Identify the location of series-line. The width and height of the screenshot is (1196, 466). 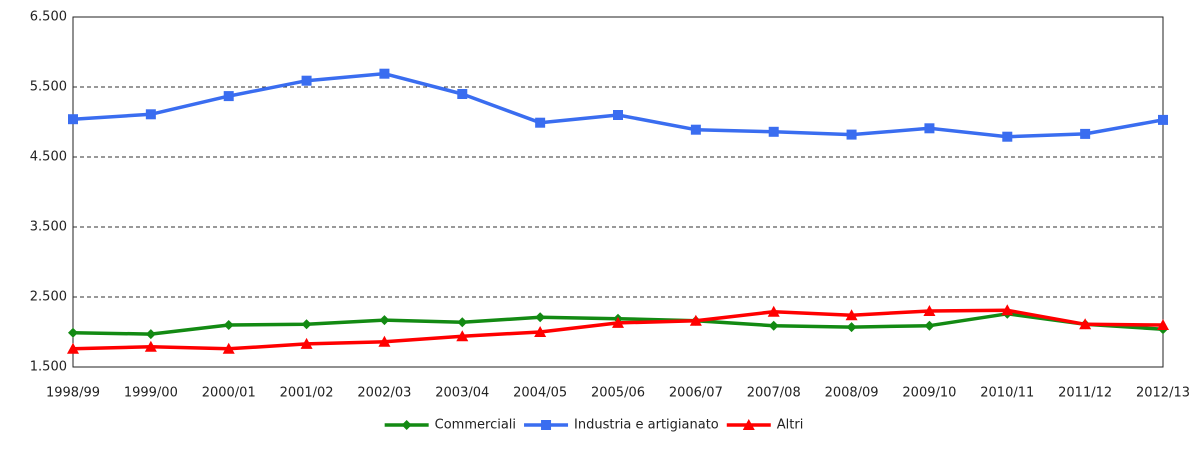
(618, 105).